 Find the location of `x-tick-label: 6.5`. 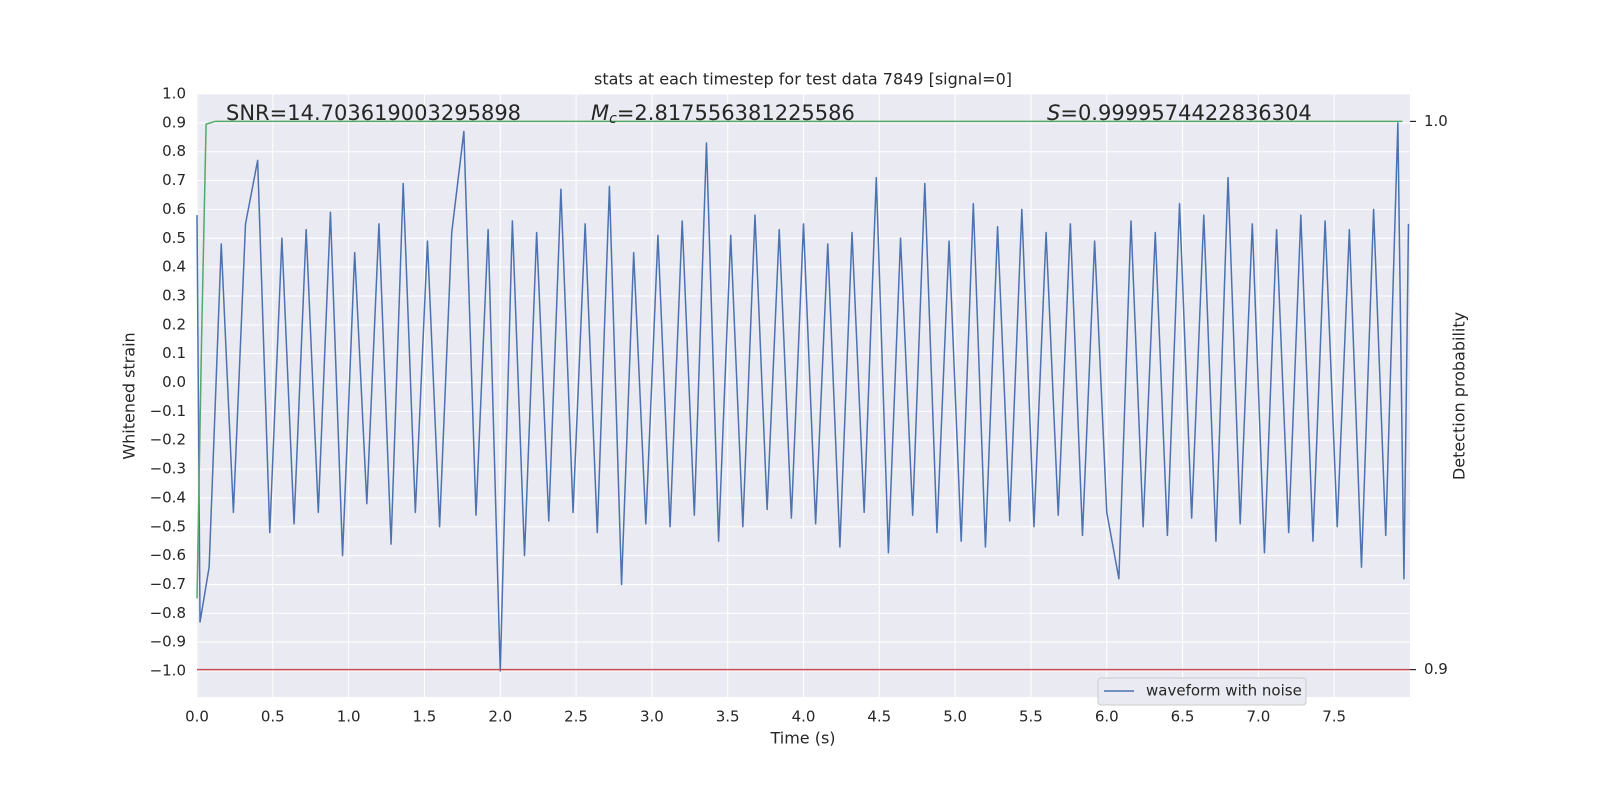

x-tick-label: 6.5 is located at coordinates (1183, 717).